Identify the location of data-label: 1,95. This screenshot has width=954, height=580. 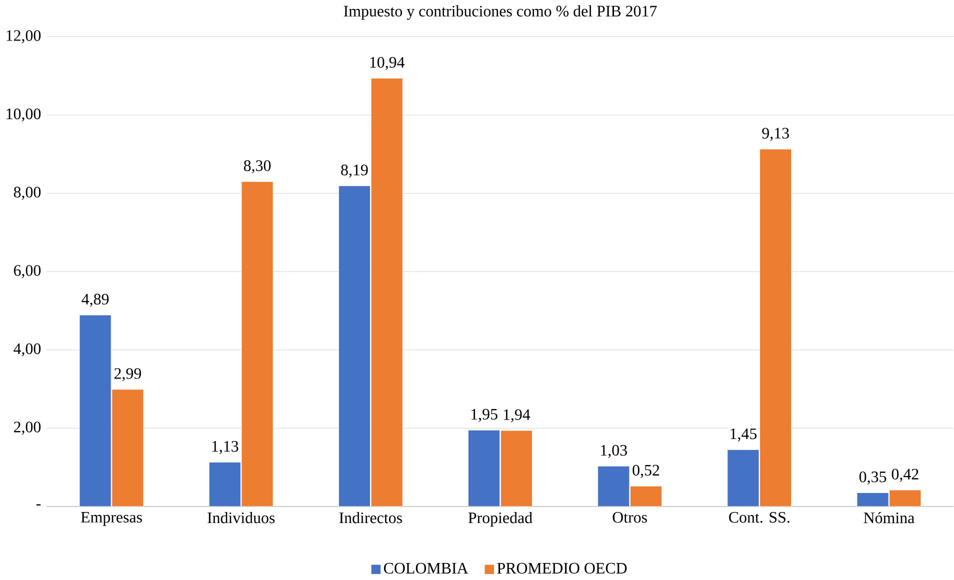
(484, 415).